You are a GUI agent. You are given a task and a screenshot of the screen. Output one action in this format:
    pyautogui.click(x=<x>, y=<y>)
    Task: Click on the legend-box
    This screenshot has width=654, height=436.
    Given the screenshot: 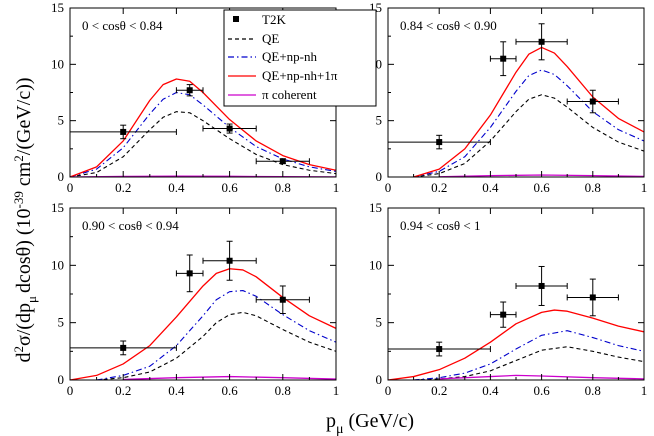 What is the action you would take?
    pyautogui.click(x=300, y=58)
    